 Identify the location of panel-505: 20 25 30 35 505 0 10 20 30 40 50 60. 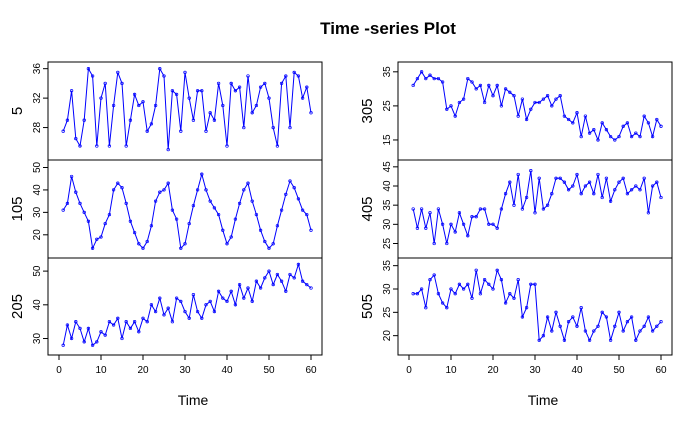
(515, 317).